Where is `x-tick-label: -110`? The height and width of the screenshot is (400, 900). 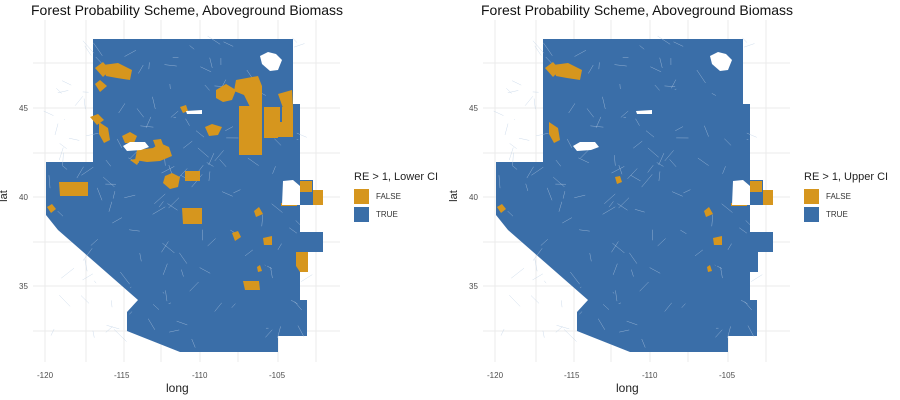 x-tick-label: -110 is located at coordinates (650, 375).